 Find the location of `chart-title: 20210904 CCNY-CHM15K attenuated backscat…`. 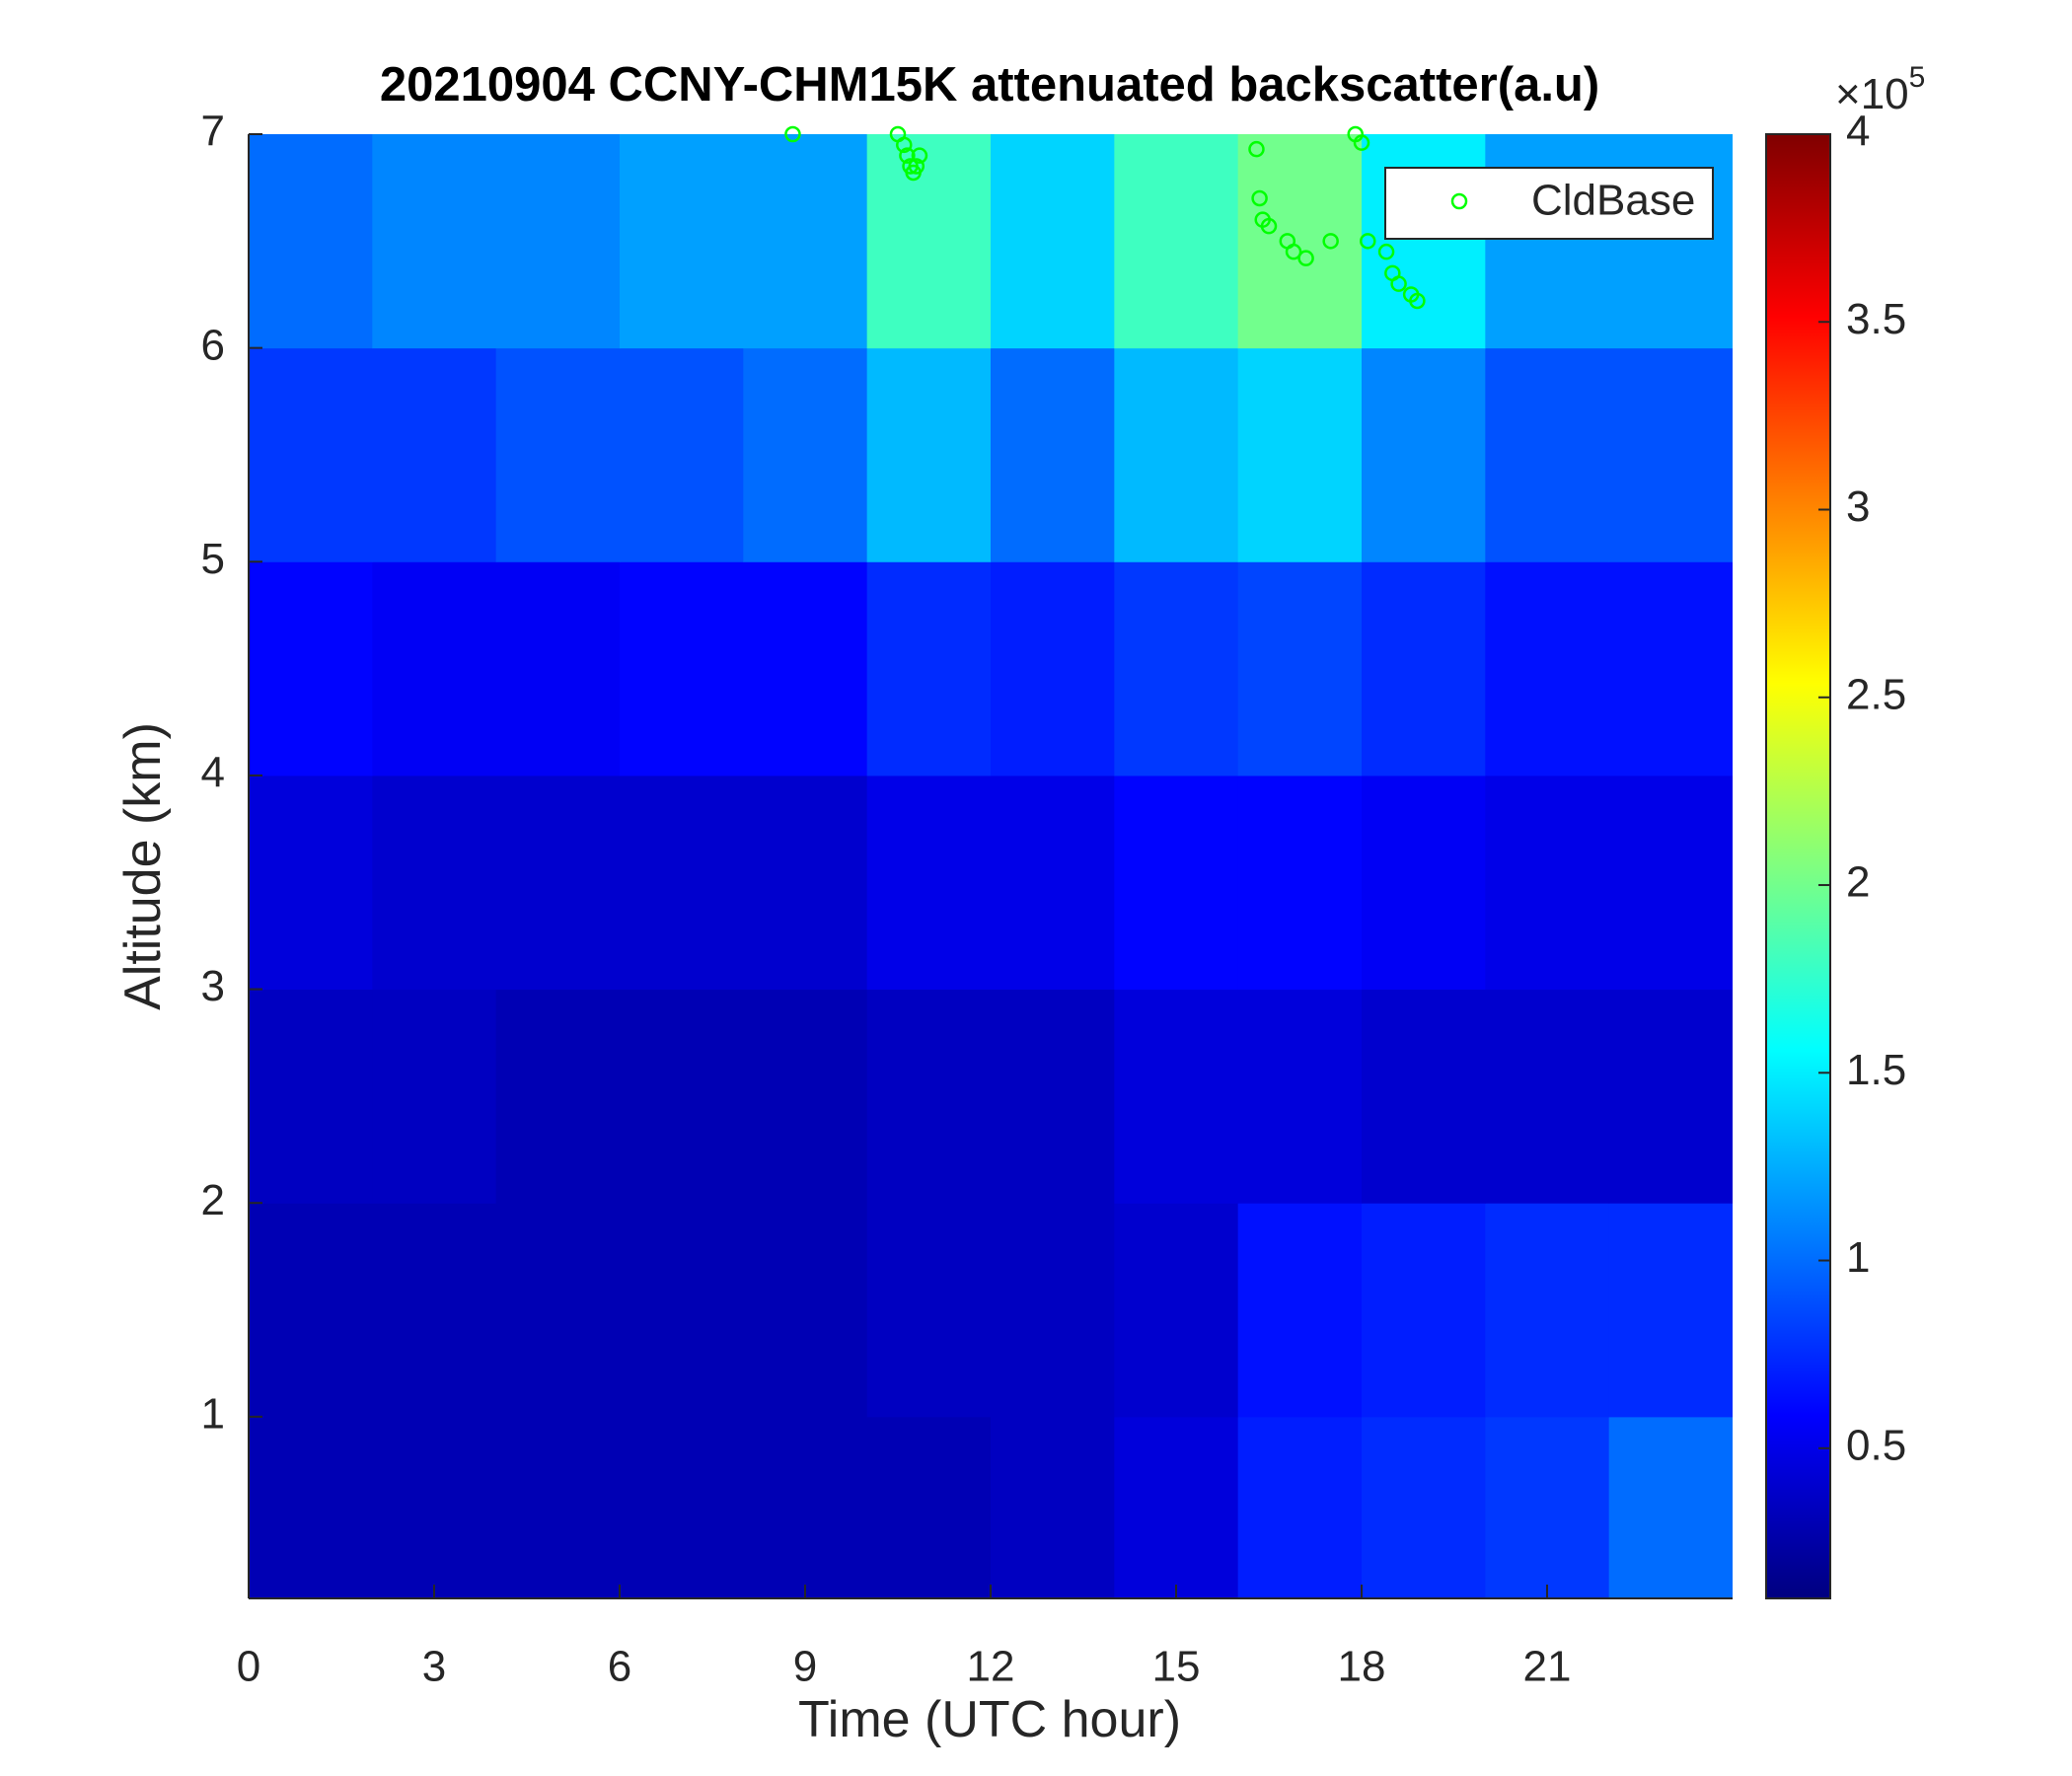

chart-title: 20210904 CCNY-CHM15K attenuated backscat… is located at coordinates (990, 85).